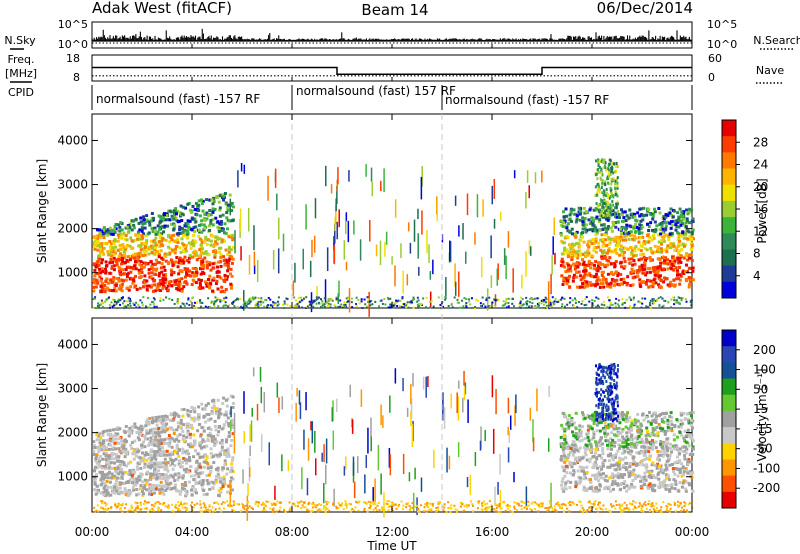 Image resolution: width=800 pixels, height=554 pixels. What do you see at coordinates (376, 91) in the screenshot?
I see `cpid-segment-label-2: normalsound (fast) 157 RF` at bounding box center [376, 91].